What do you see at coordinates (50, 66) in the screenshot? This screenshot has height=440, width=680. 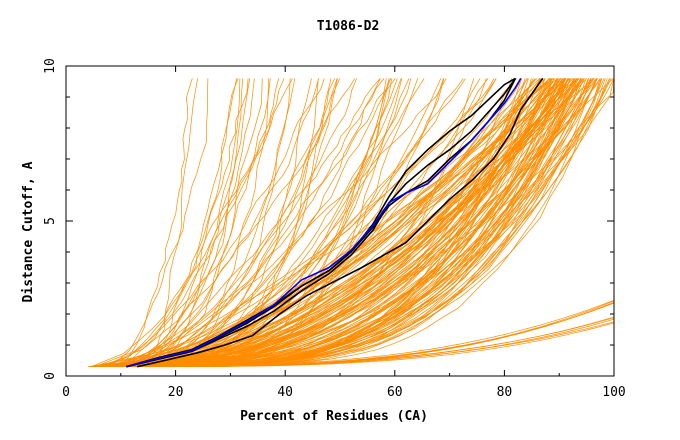 I see `y-tick-label: 10` at bounding box center [50, 66].